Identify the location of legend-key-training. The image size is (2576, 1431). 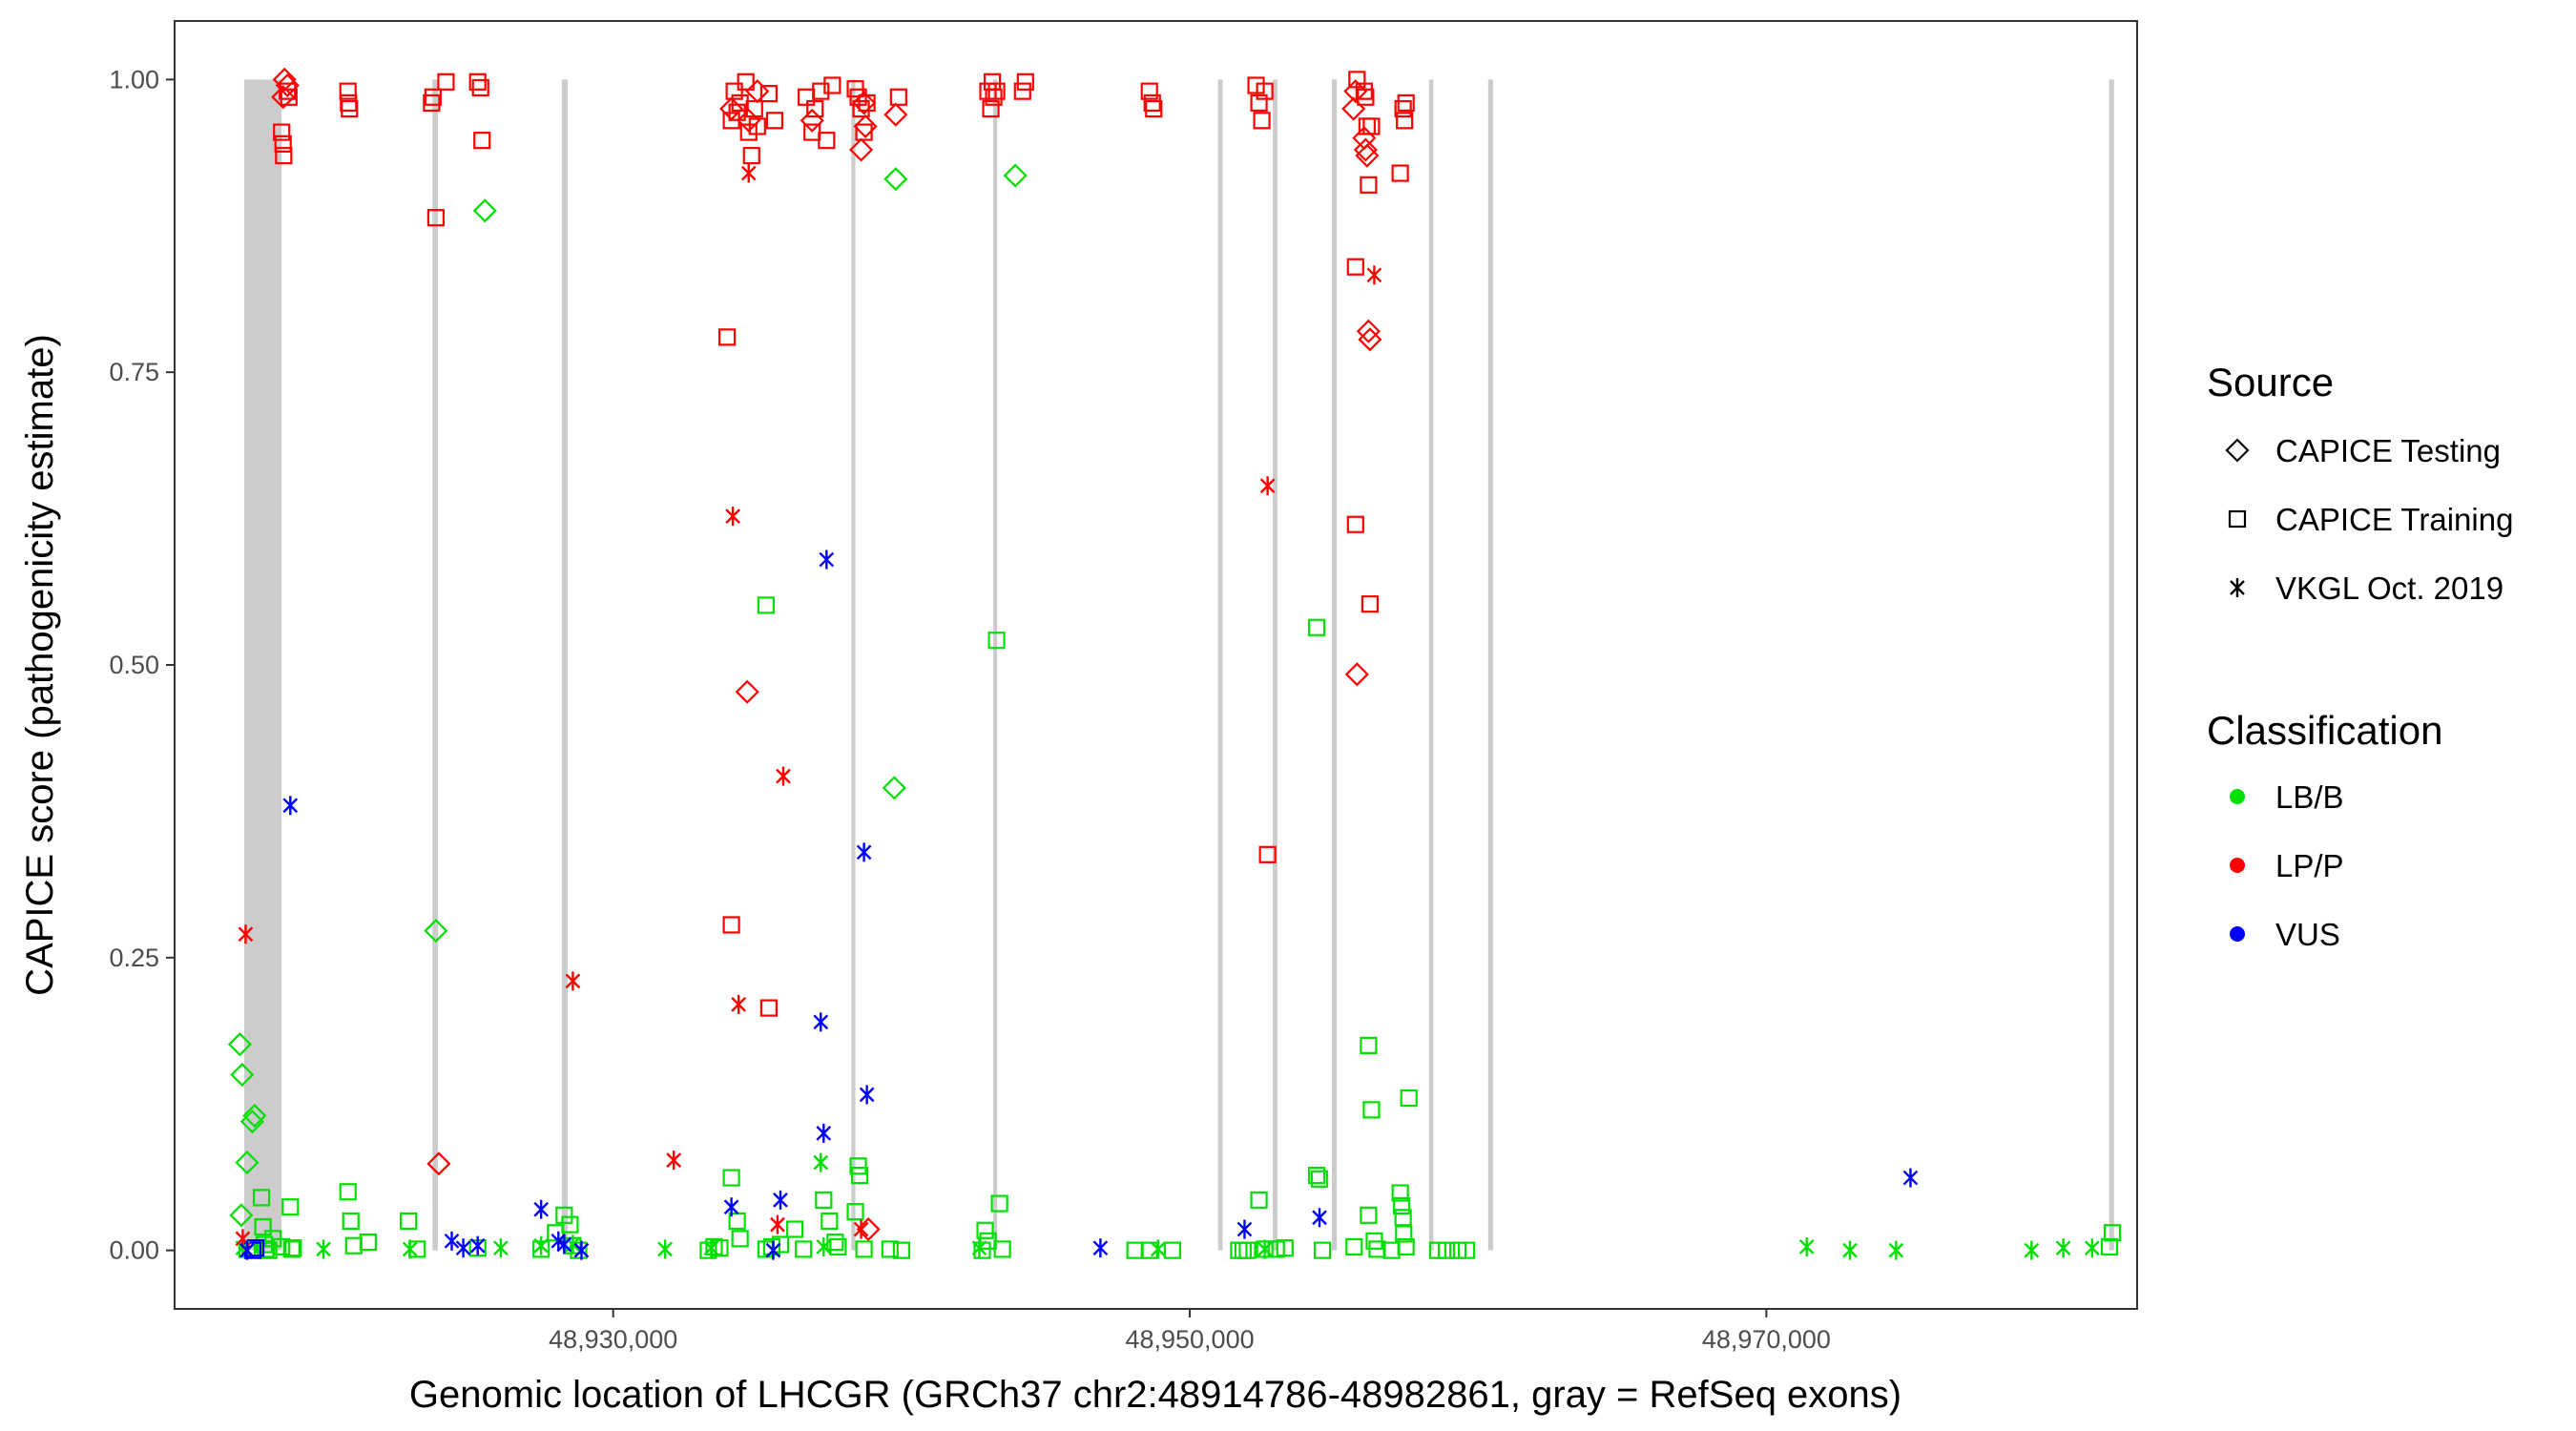
(2237, 519).